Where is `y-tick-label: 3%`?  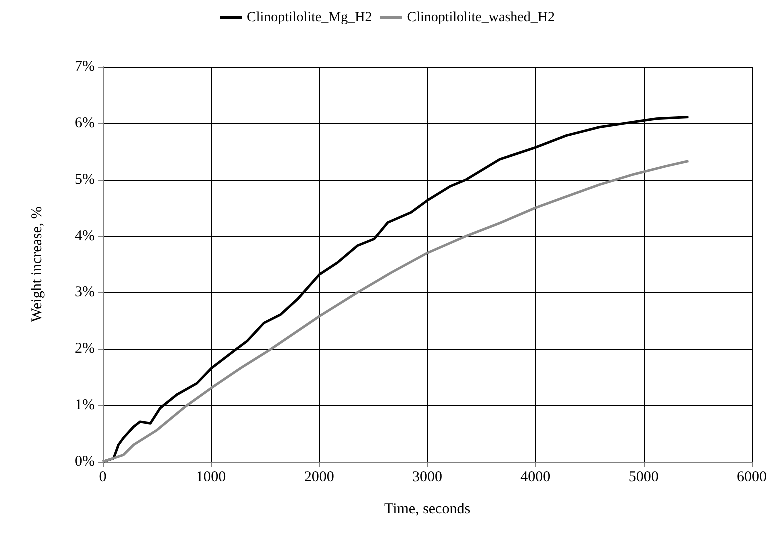
y-tick-label: 3% is located at coordinates (85, 292).